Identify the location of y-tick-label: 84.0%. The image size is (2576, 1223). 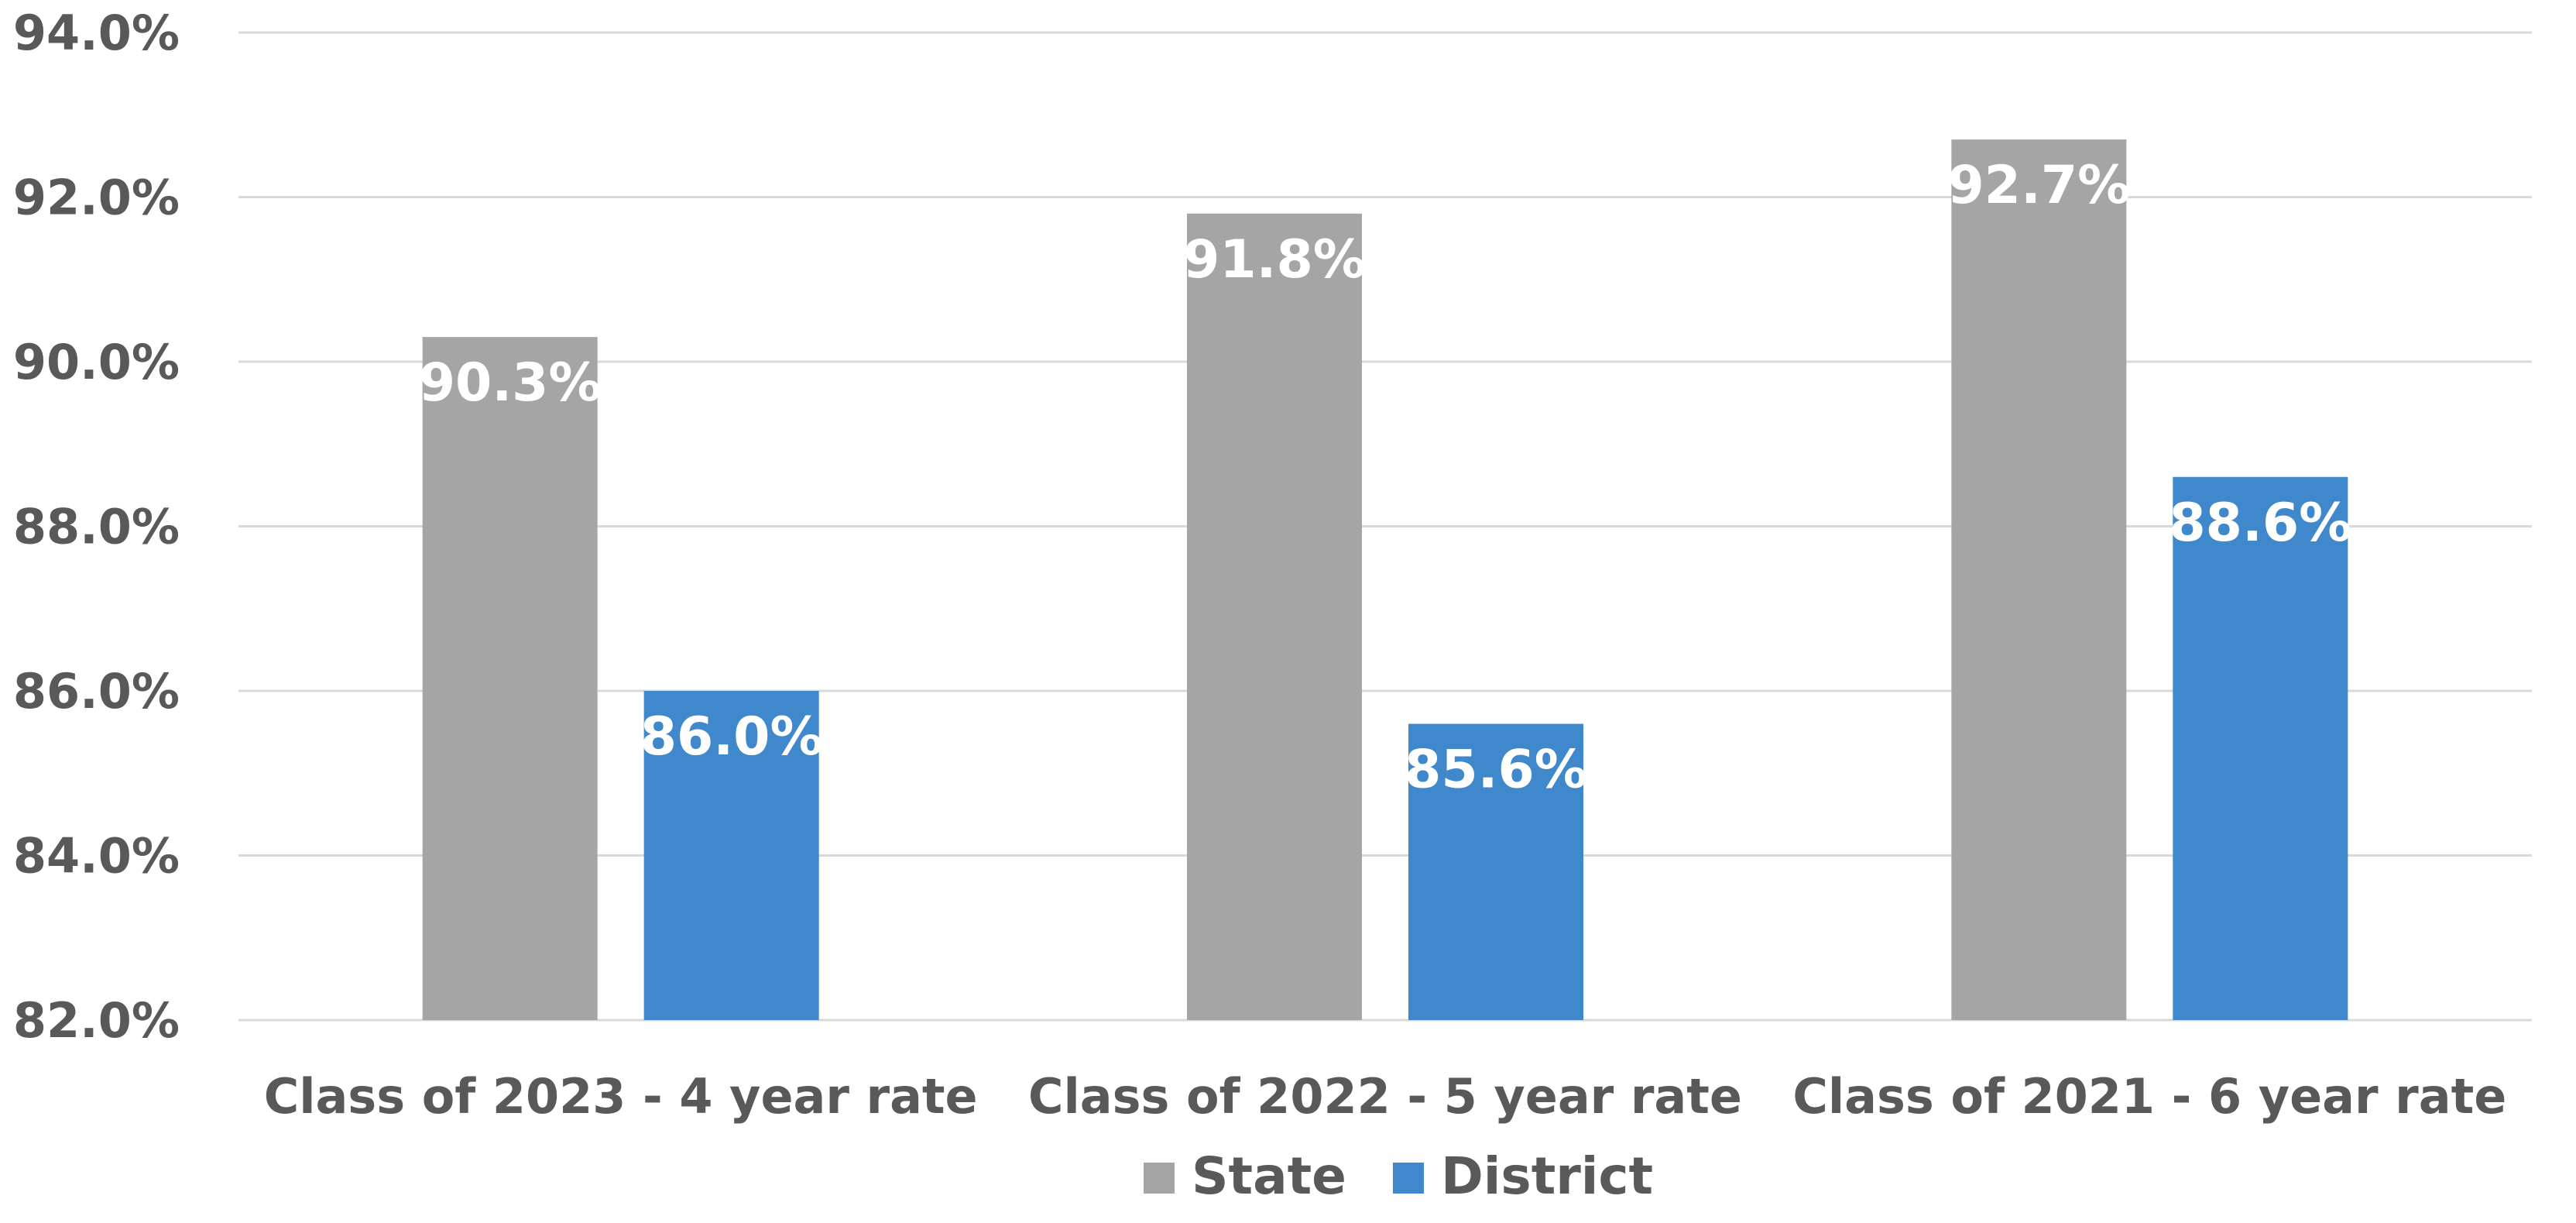
(96, 856).